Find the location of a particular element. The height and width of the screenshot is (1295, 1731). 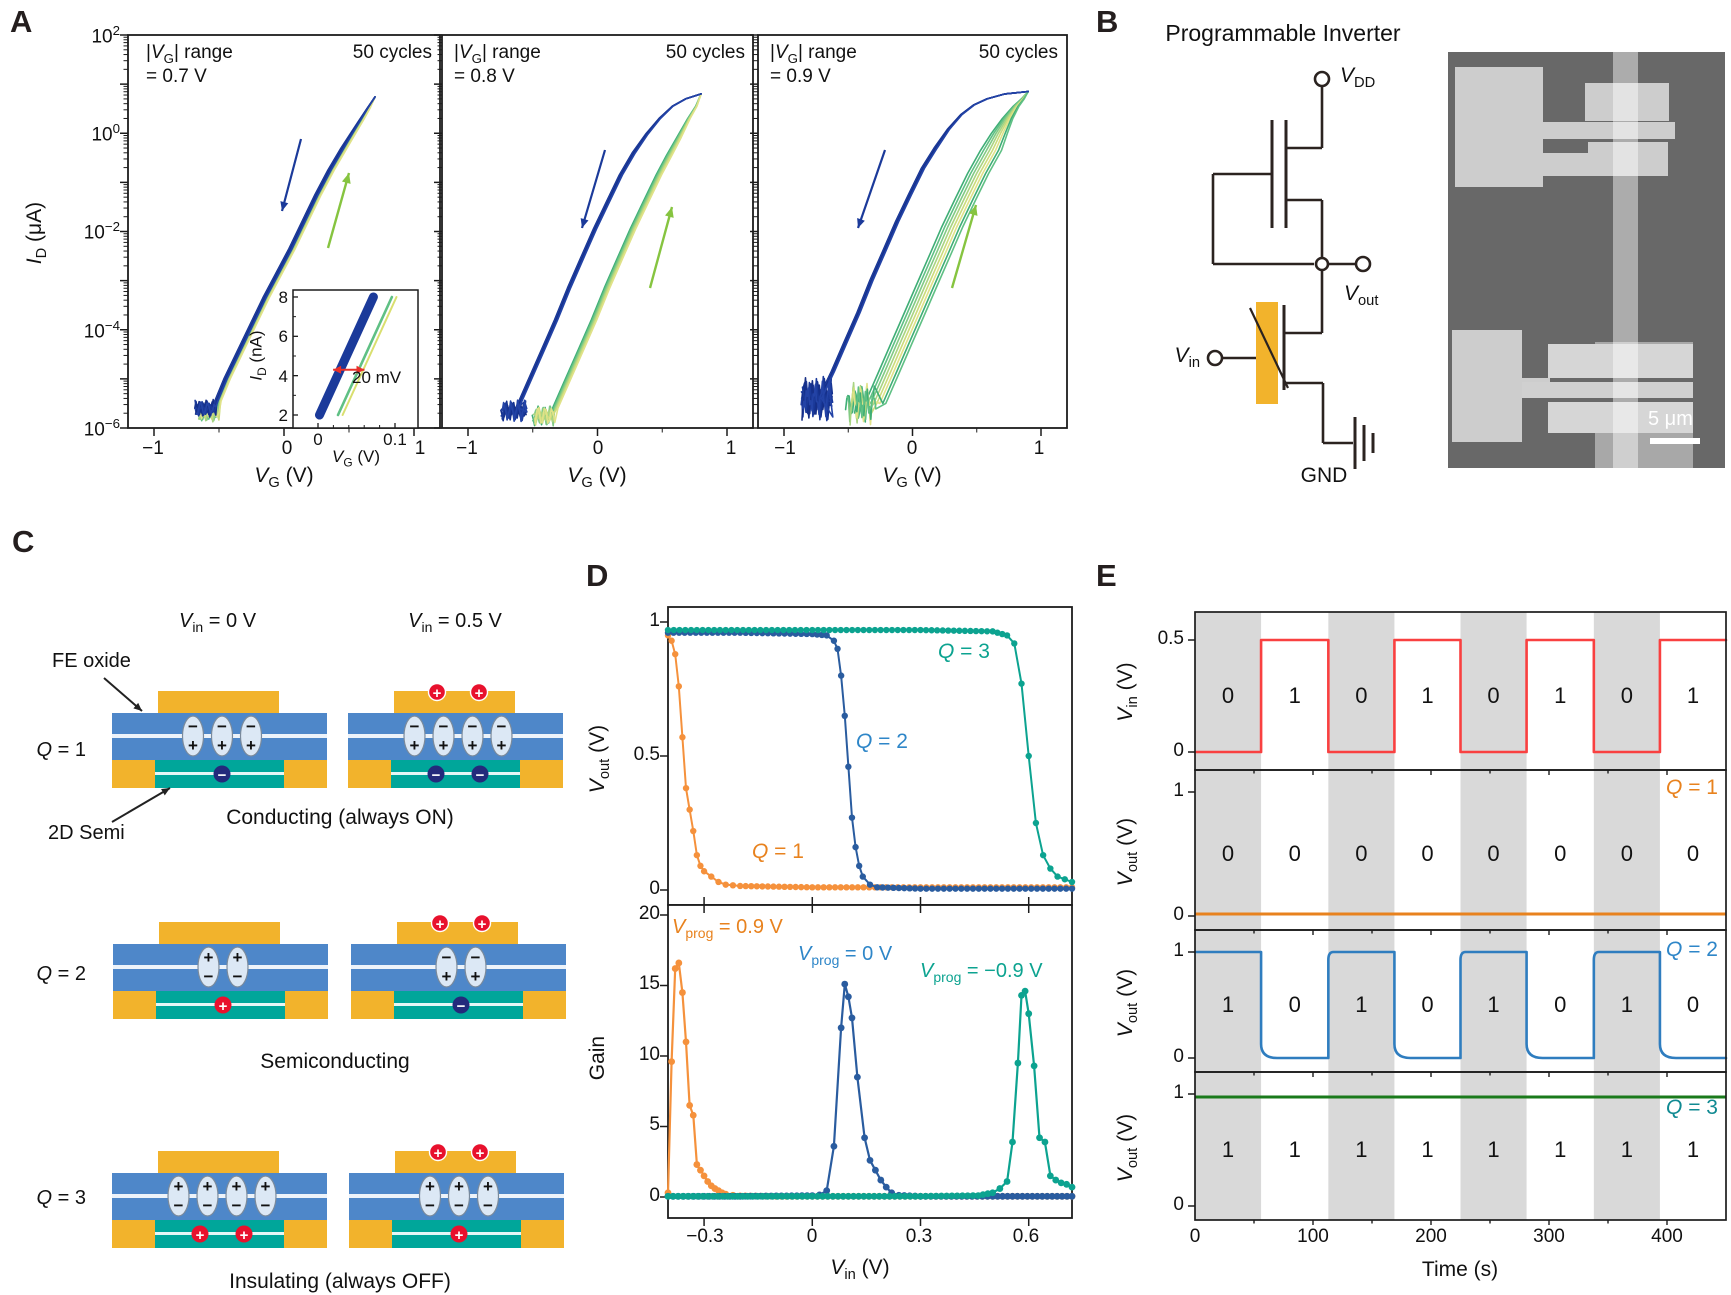

inset-y-tick: 2 is located at coordinates (283, 415).